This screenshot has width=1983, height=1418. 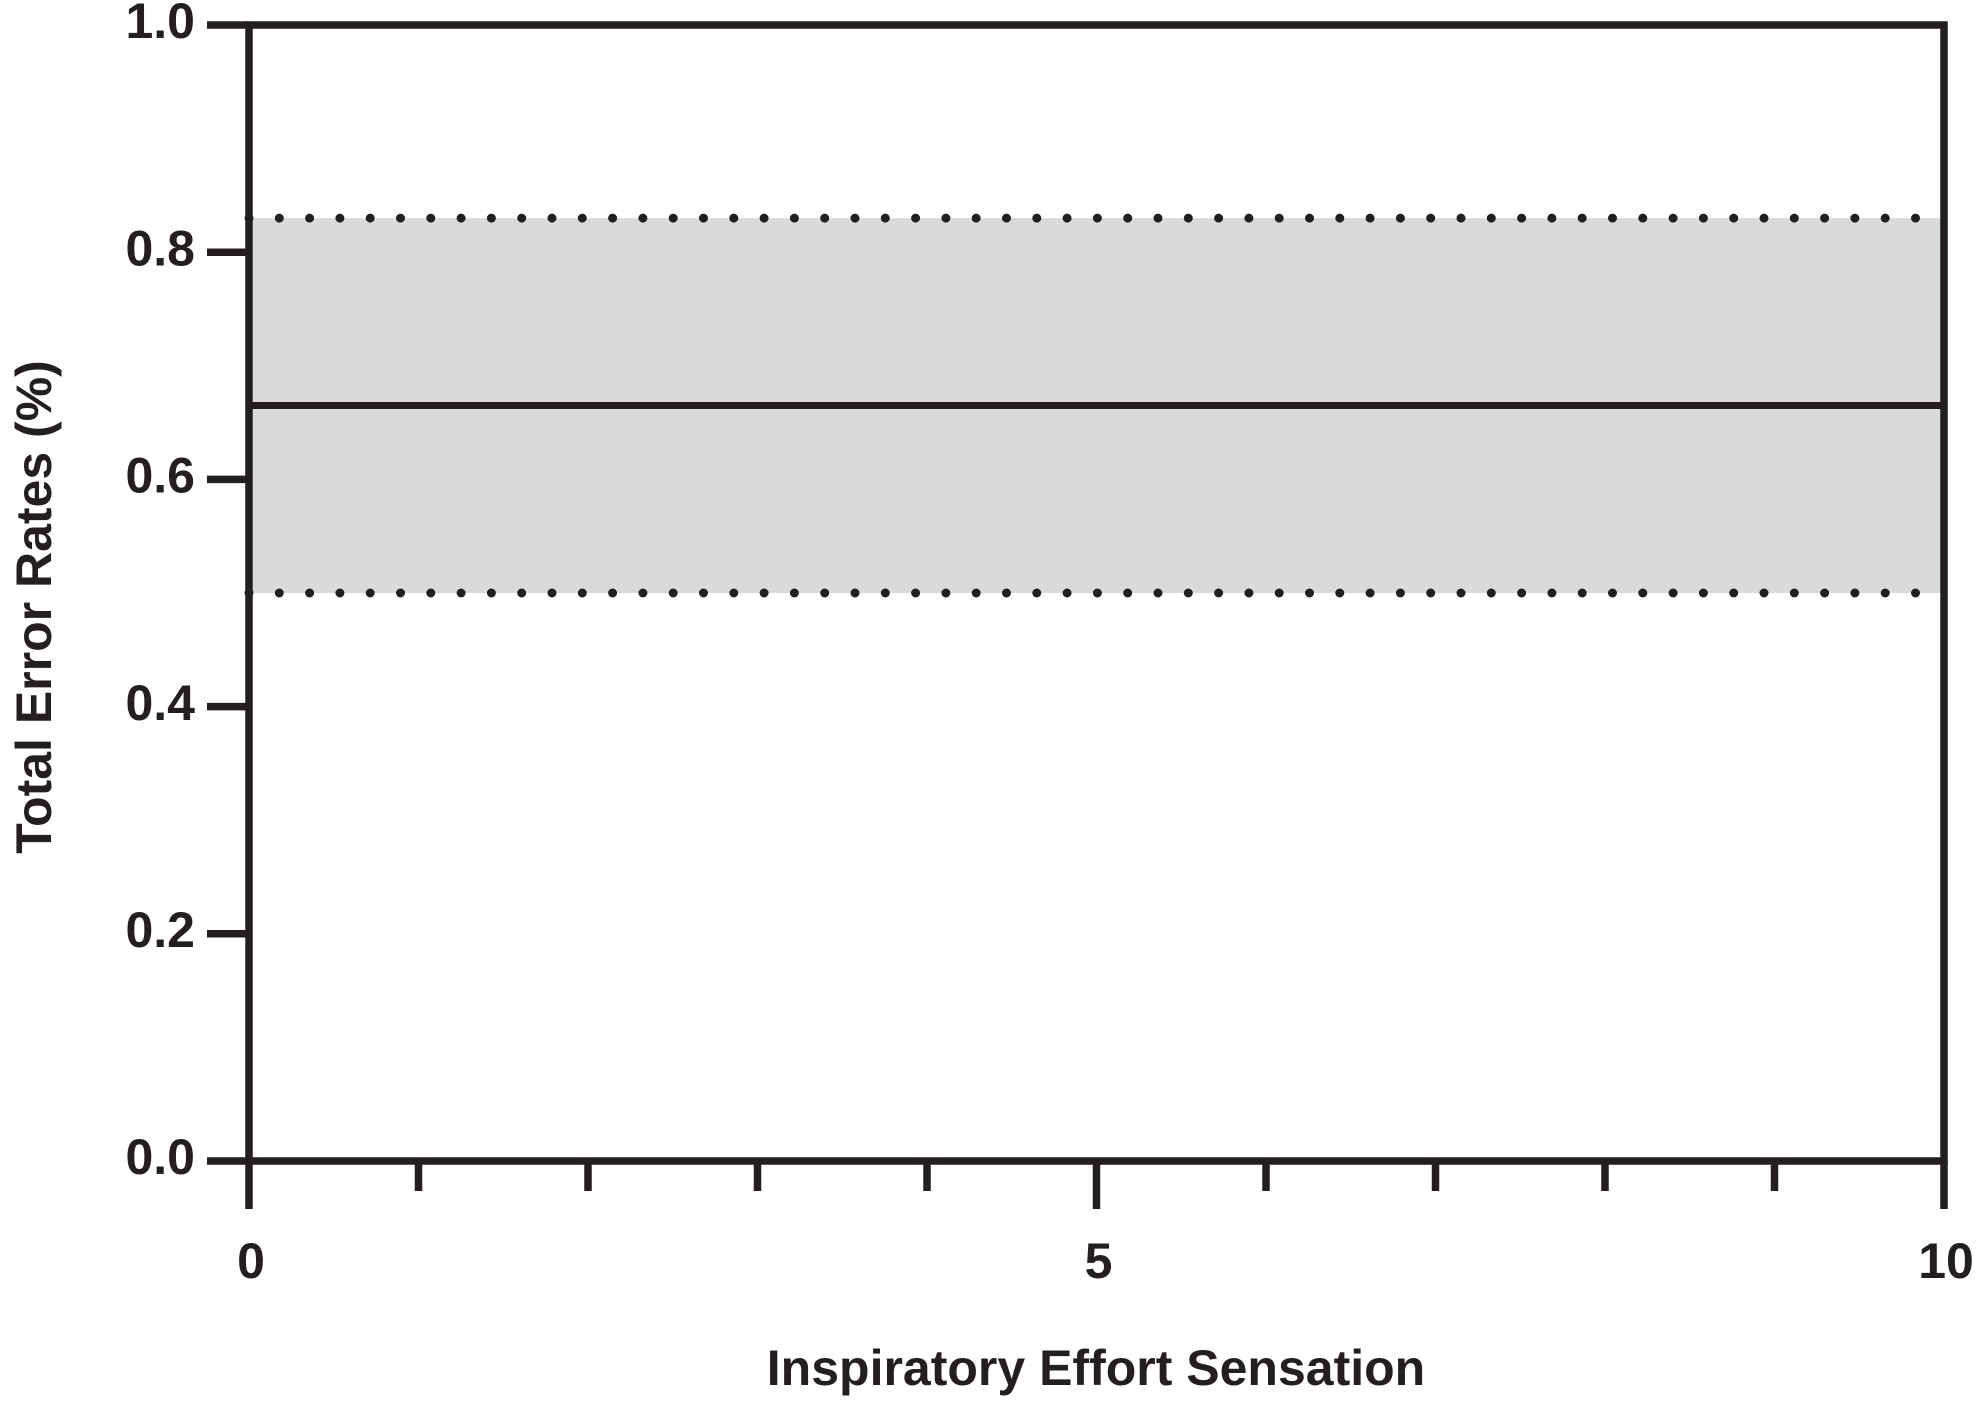 I want to click on x-tick-label: 10, so click(x=1946, y=1261).